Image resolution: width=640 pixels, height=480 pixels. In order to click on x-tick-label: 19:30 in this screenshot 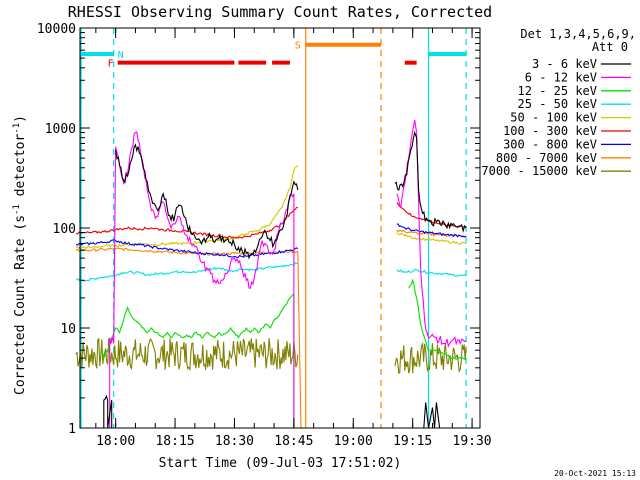, I will do `click(472, 441)`.